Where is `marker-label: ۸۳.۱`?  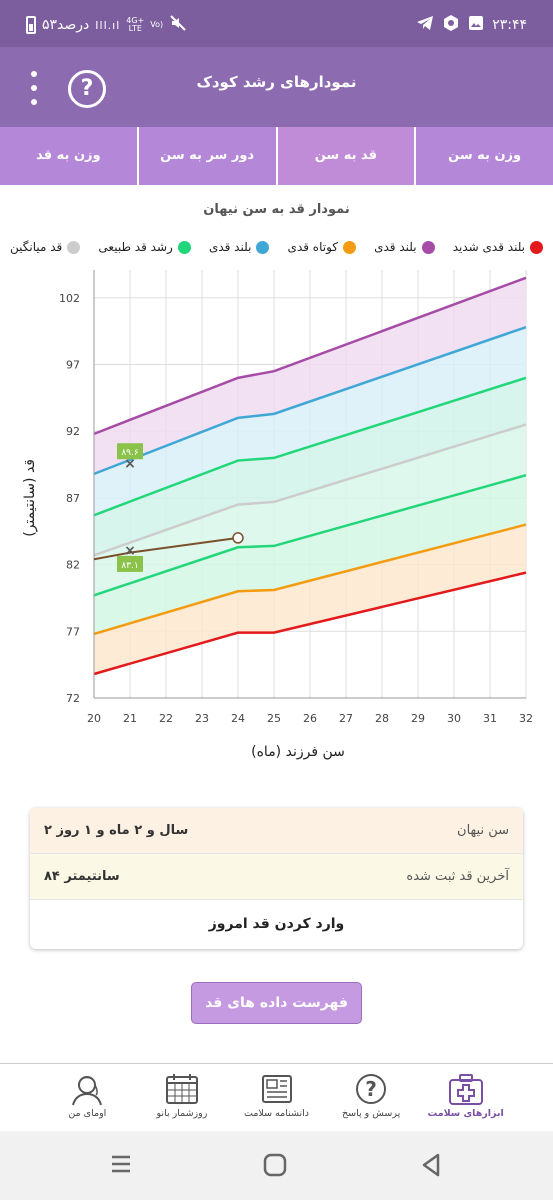
marker-label: ۸۳.۱ is located at coordinates (129, 566).